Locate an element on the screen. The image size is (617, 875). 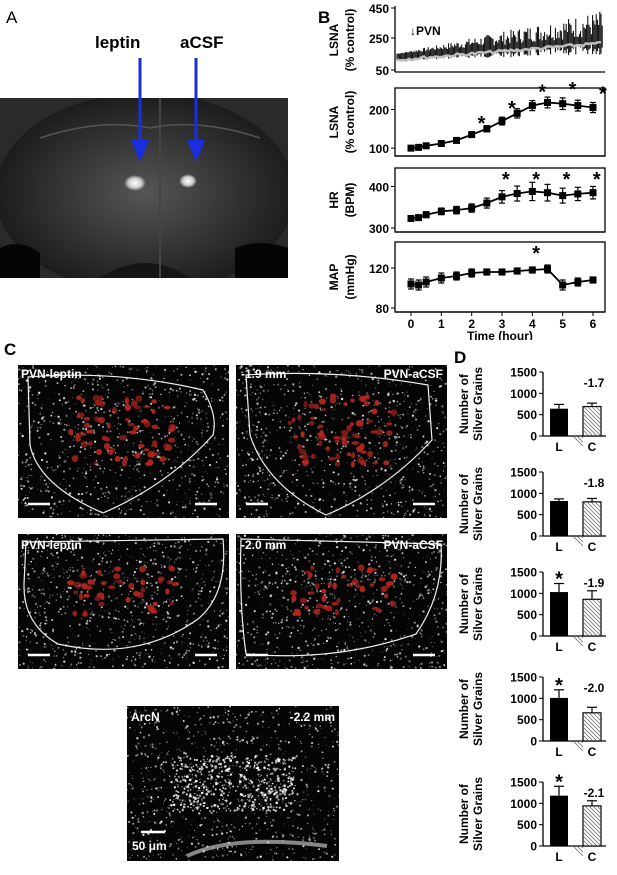
labeled-cell is located at coordinates (334, 586).